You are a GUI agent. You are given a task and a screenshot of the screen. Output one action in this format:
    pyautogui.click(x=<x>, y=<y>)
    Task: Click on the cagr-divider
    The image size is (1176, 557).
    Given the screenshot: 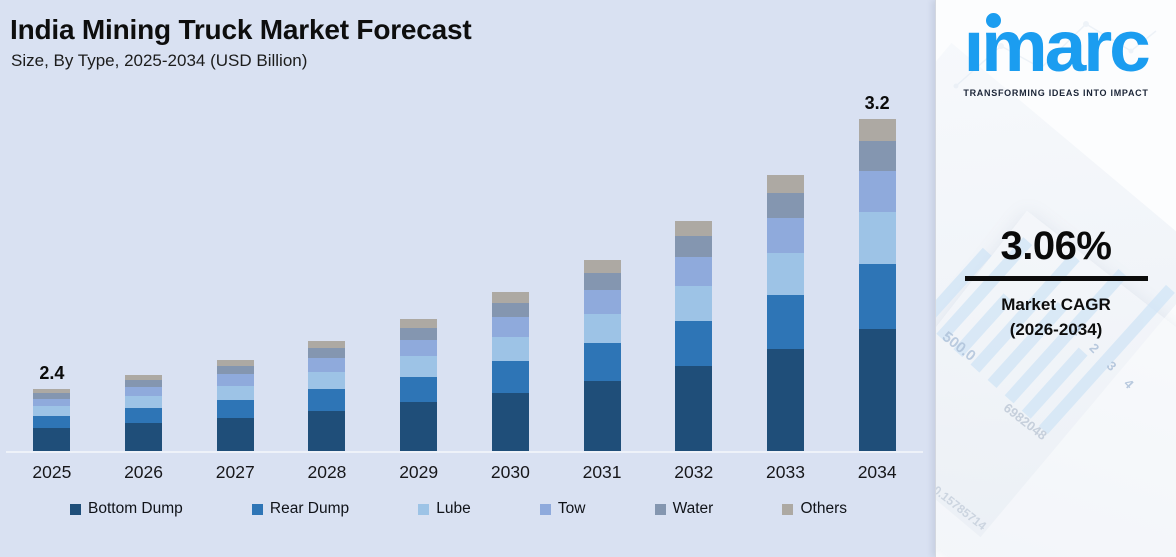 What is the action you would take?
    pyautogui.click(x=1056, y=278)
    